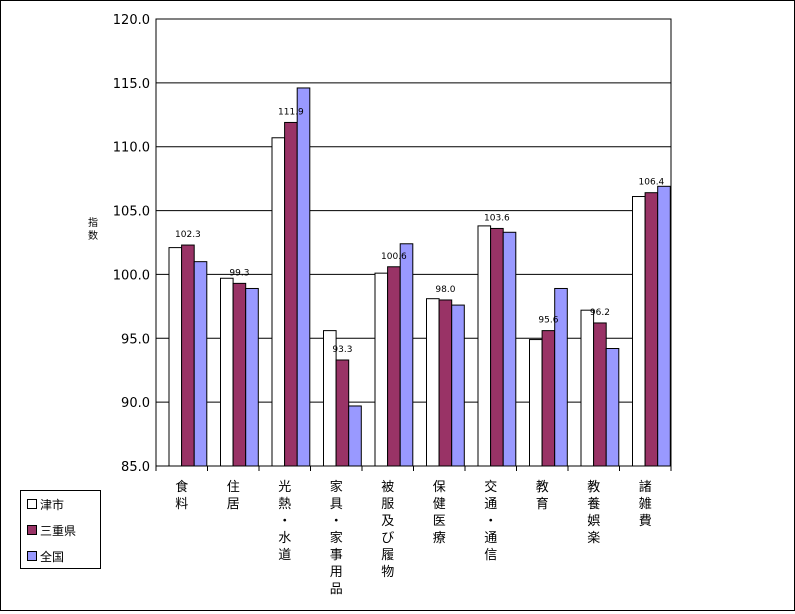 This screenshot has height=614, width=795. I want to click on y-tick-label: 115.0, so click(131, 84).